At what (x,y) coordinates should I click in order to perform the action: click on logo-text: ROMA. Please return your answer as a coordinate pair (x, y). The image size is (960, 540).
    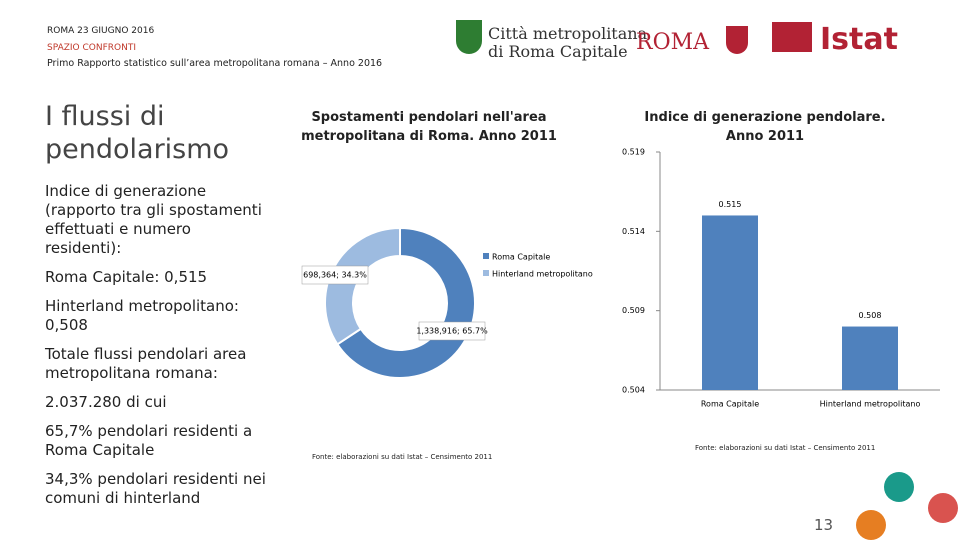
    Looking at the image, I should click on (673, 42).